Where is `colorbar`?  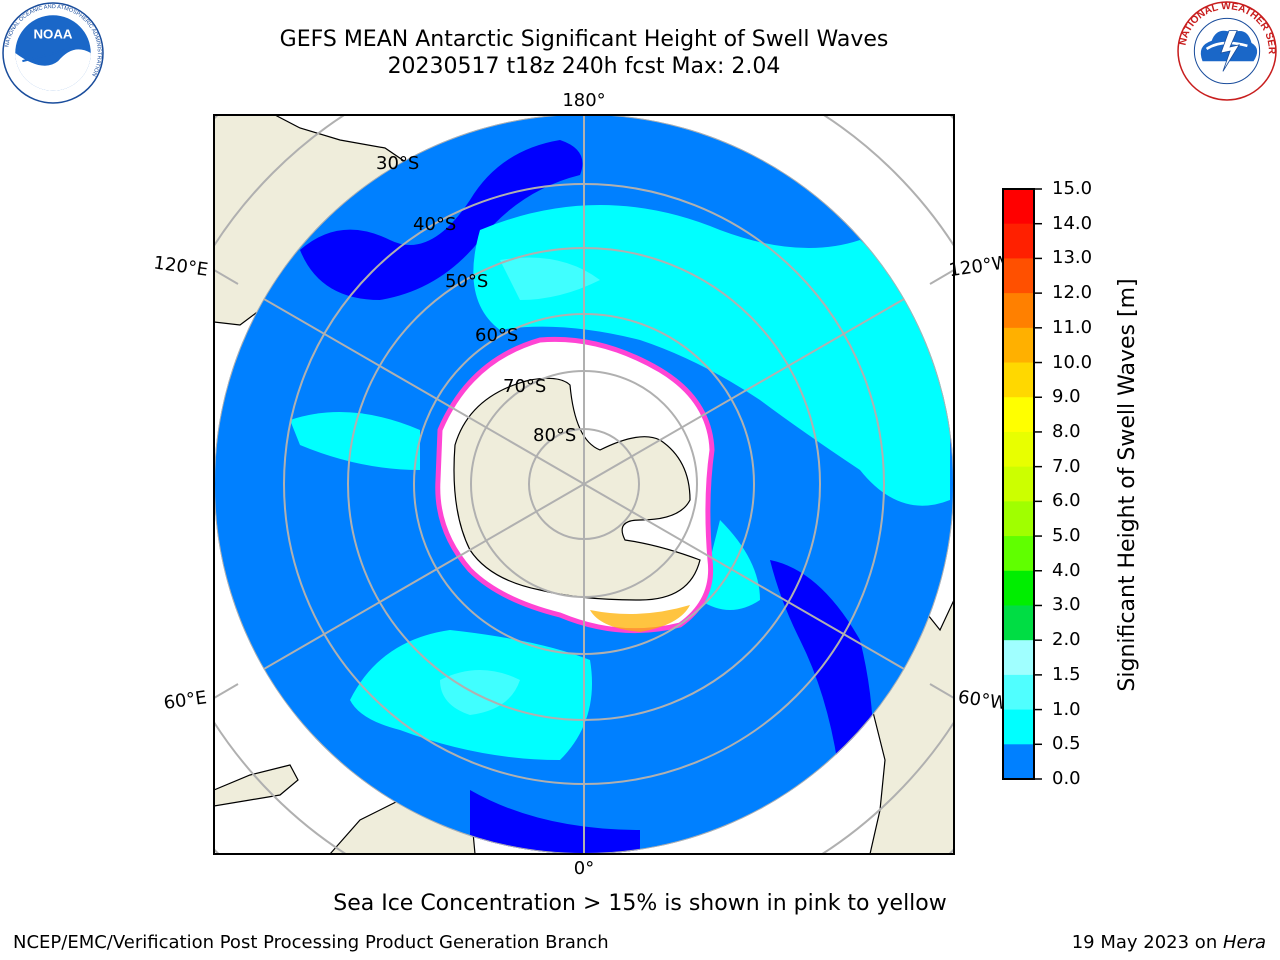 colorbar is located at coordinates (1022, 484).